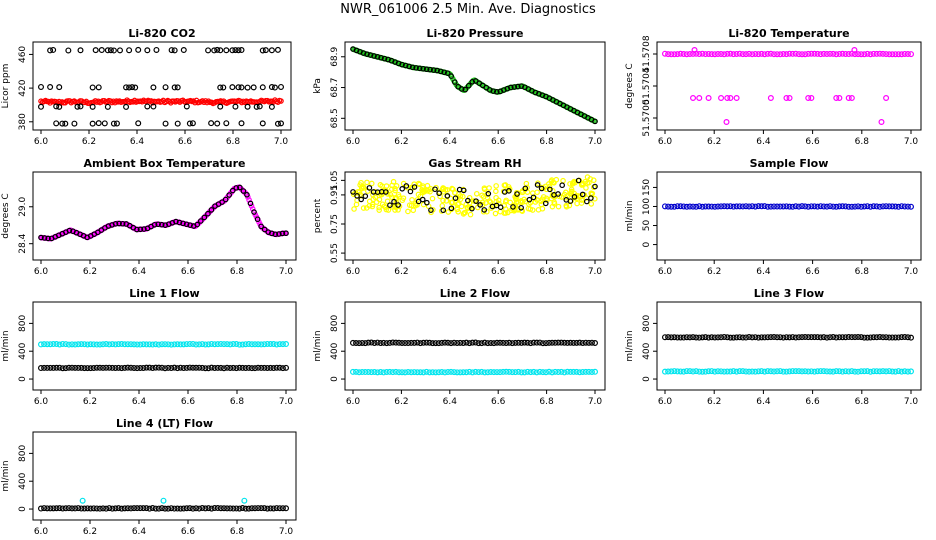 The width and height of the screenshot is (936, 540). What do you see at coordinates (789, 163) in the screenshot?
I see `panel-title: Sample Flow` at bounding box center [789, 163].